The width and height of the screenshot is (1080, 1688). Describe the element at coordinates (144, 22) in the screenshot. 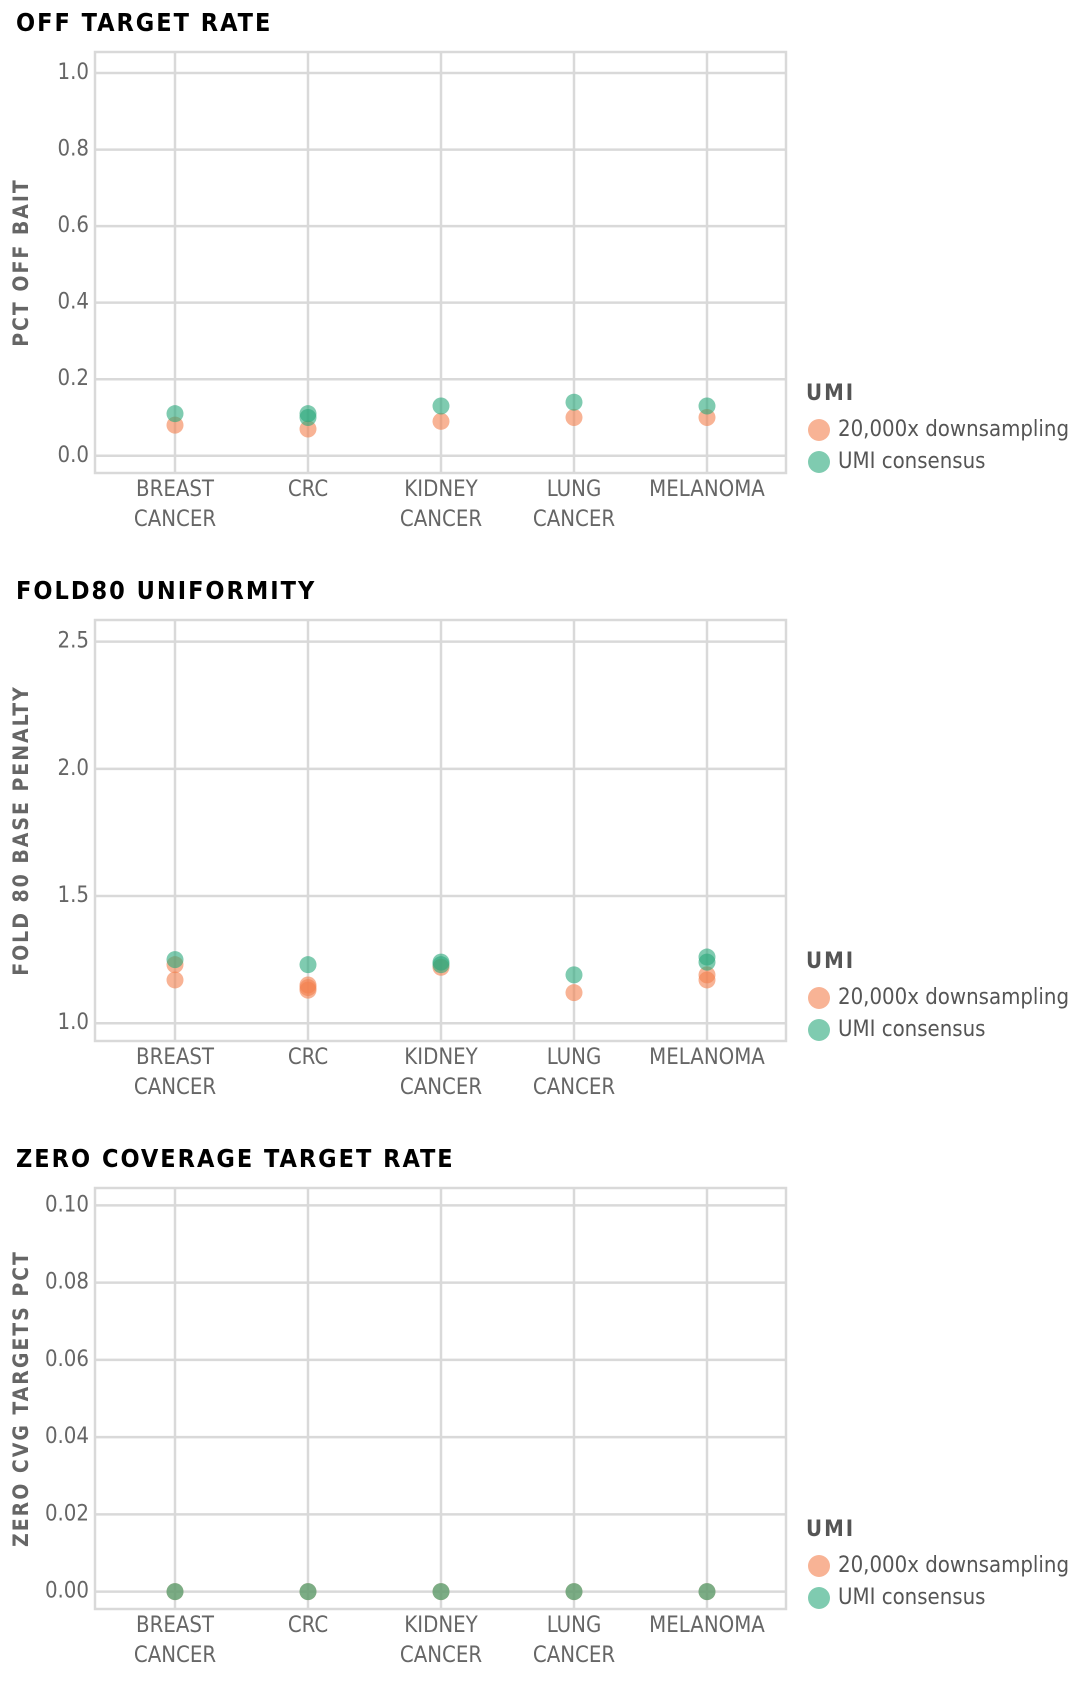

I see `chart-title: OFF TARGET RATE` at that location.